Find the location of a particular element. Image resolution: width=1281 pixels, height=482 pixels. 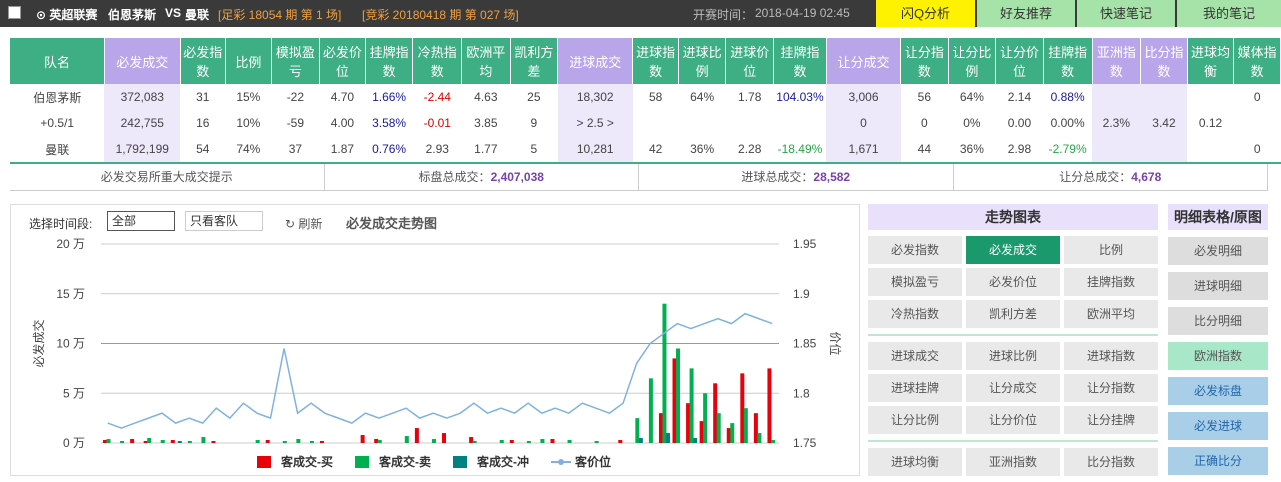

header-cell: 挂牌指数 is located at coordinates (800, 61).